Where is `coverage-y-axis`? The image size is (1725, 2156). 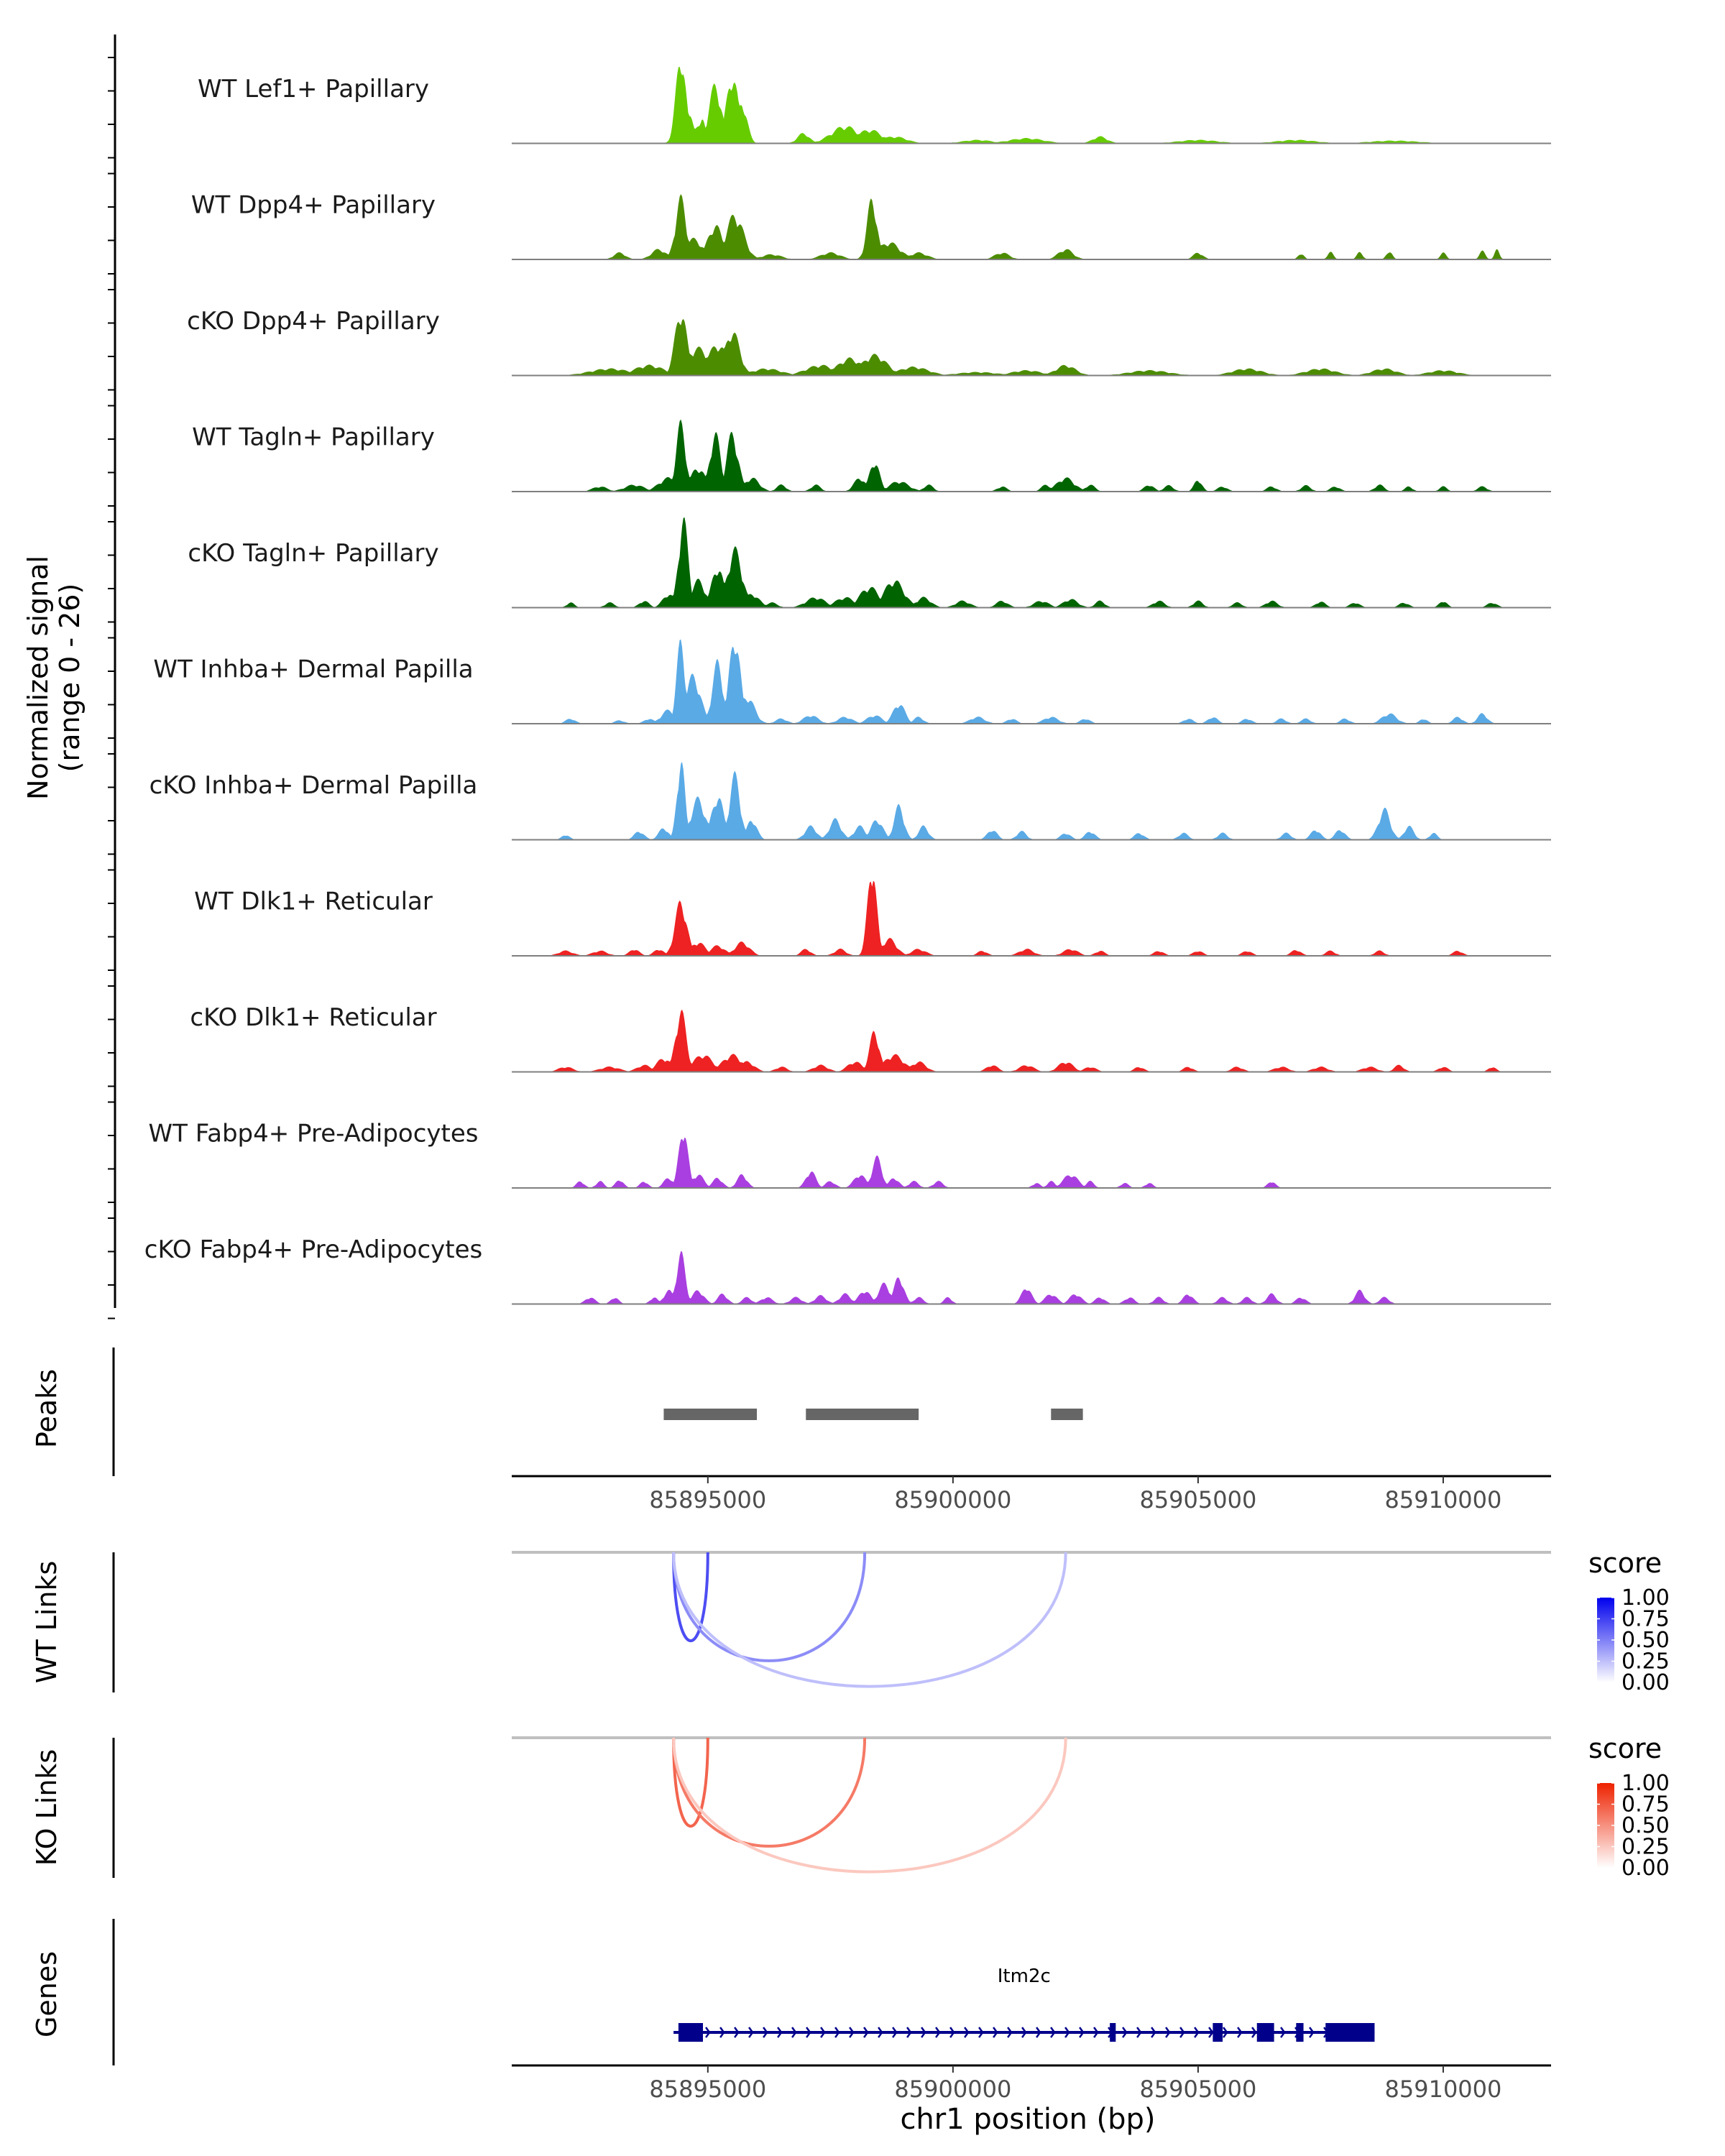
coverage-y-axis is located at coordinates (112, 676).